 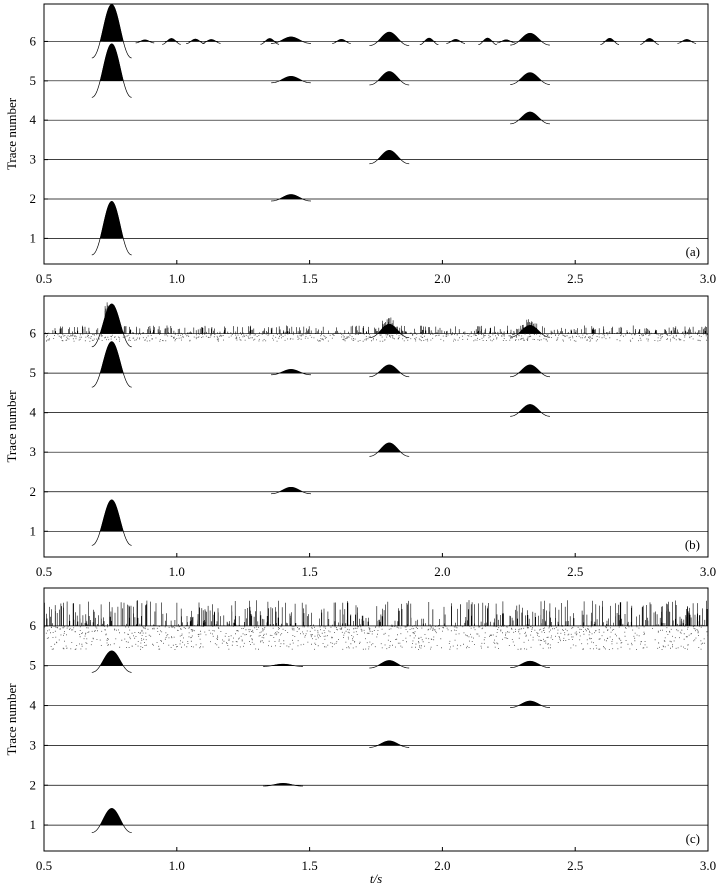 I want to click on noise-dot-path, so click(x=377, y=337).